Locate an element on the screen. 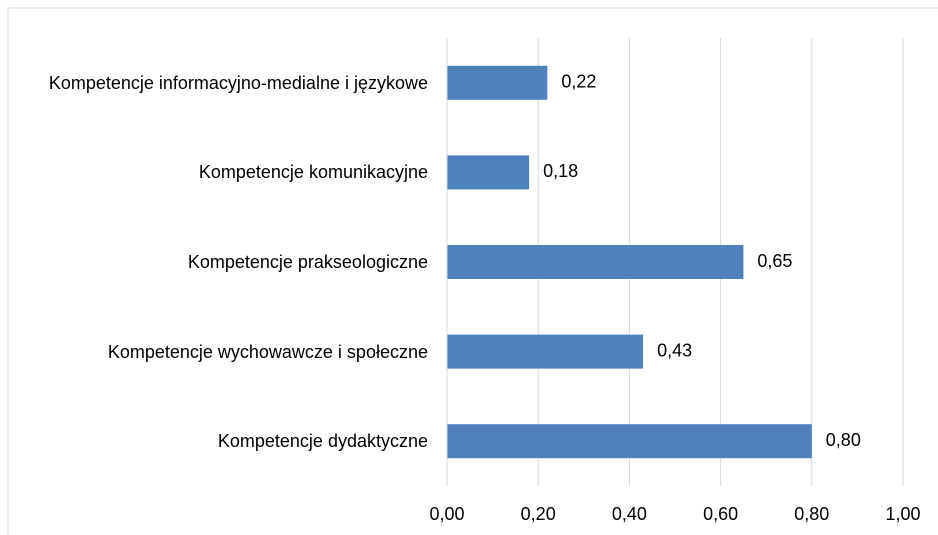 Image resolution: width=938 pixels, height=535 pixels. x-tick-label: 0,20 is located at coordinates (538, 514).